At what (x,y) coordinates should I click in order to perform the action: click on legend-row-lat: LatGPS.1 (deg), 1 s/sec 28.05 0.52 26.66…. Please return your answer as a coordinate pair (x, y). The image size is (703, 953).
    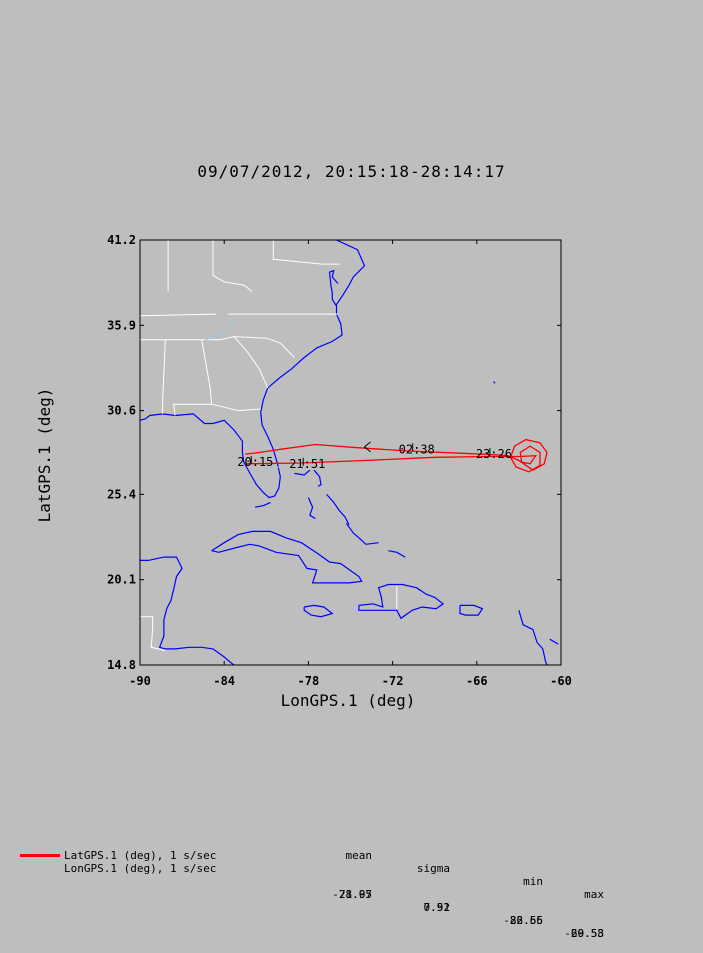
    Looking at the image, I should click on (350, 894).